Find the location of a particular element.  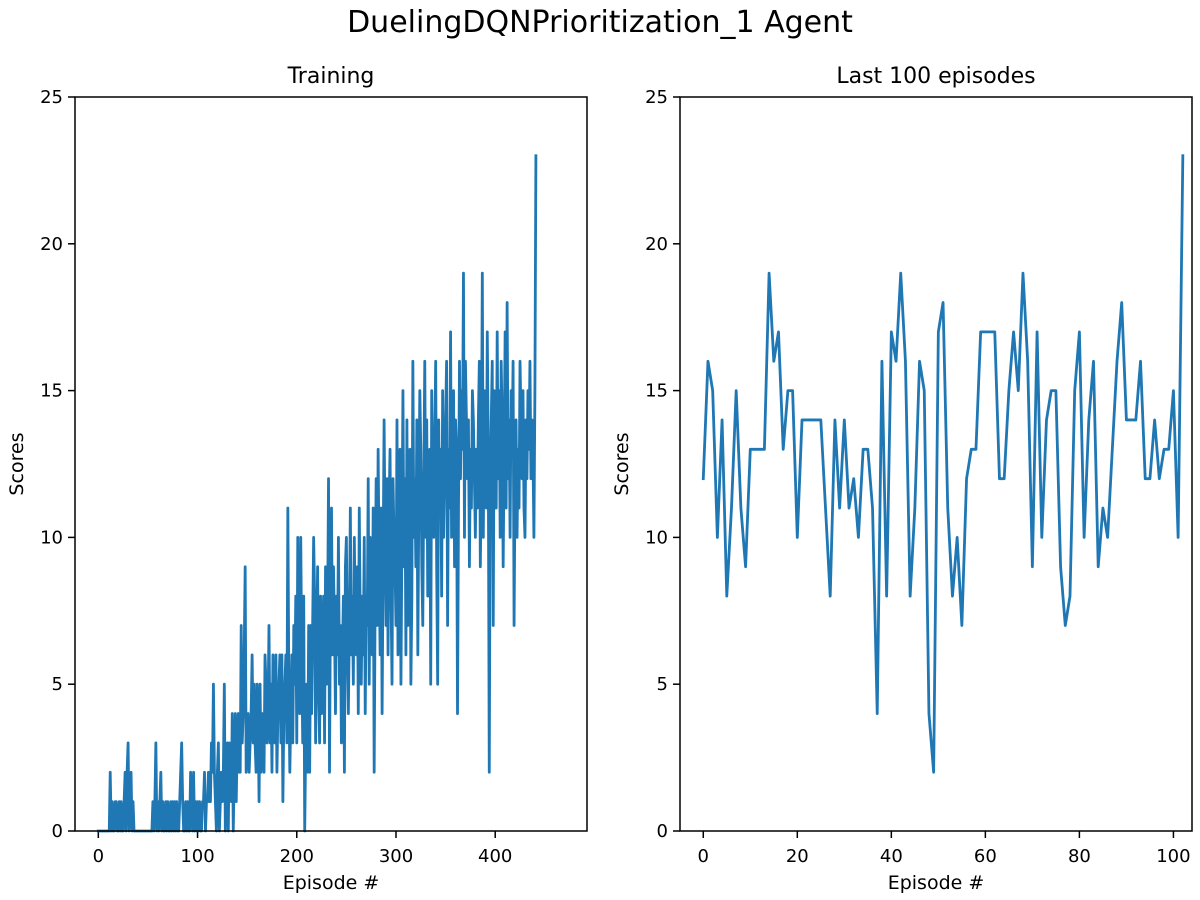

training-y-tick-label: 0 is located at coordinates (57, 831).